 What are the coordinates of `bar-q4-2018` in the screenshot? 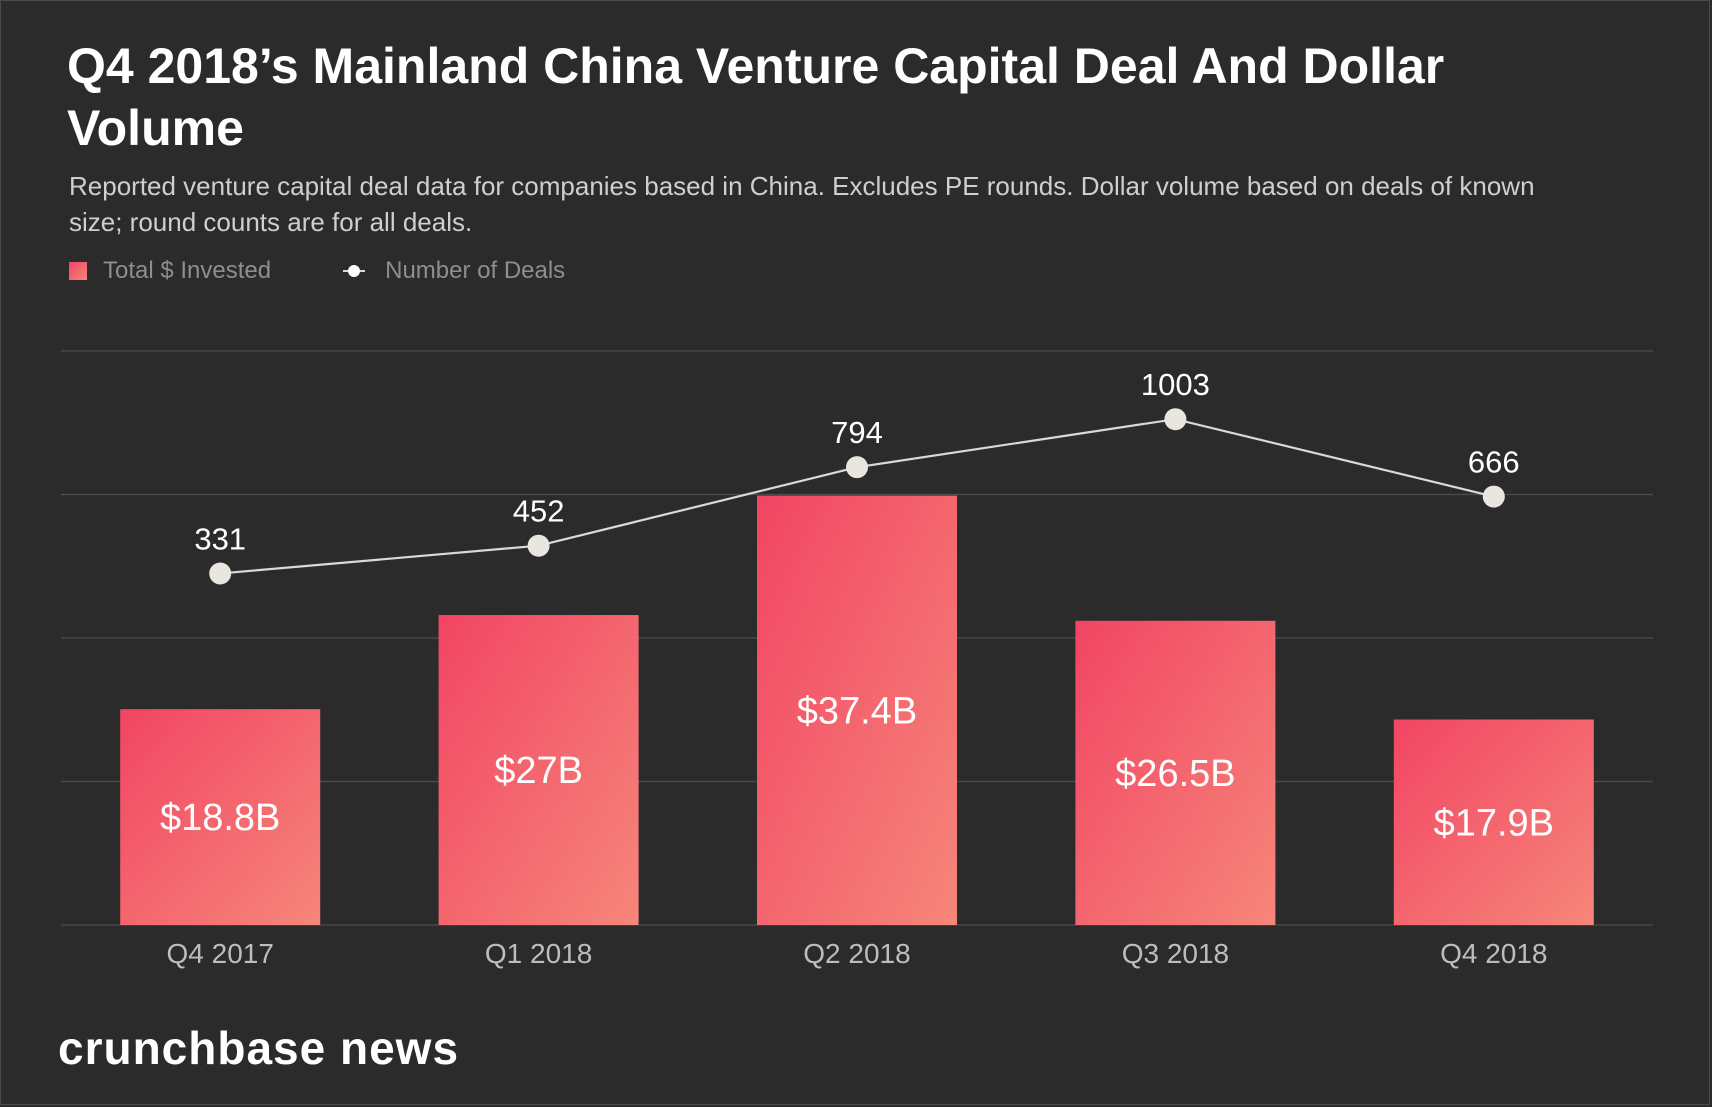 It's located at (1493, 822).